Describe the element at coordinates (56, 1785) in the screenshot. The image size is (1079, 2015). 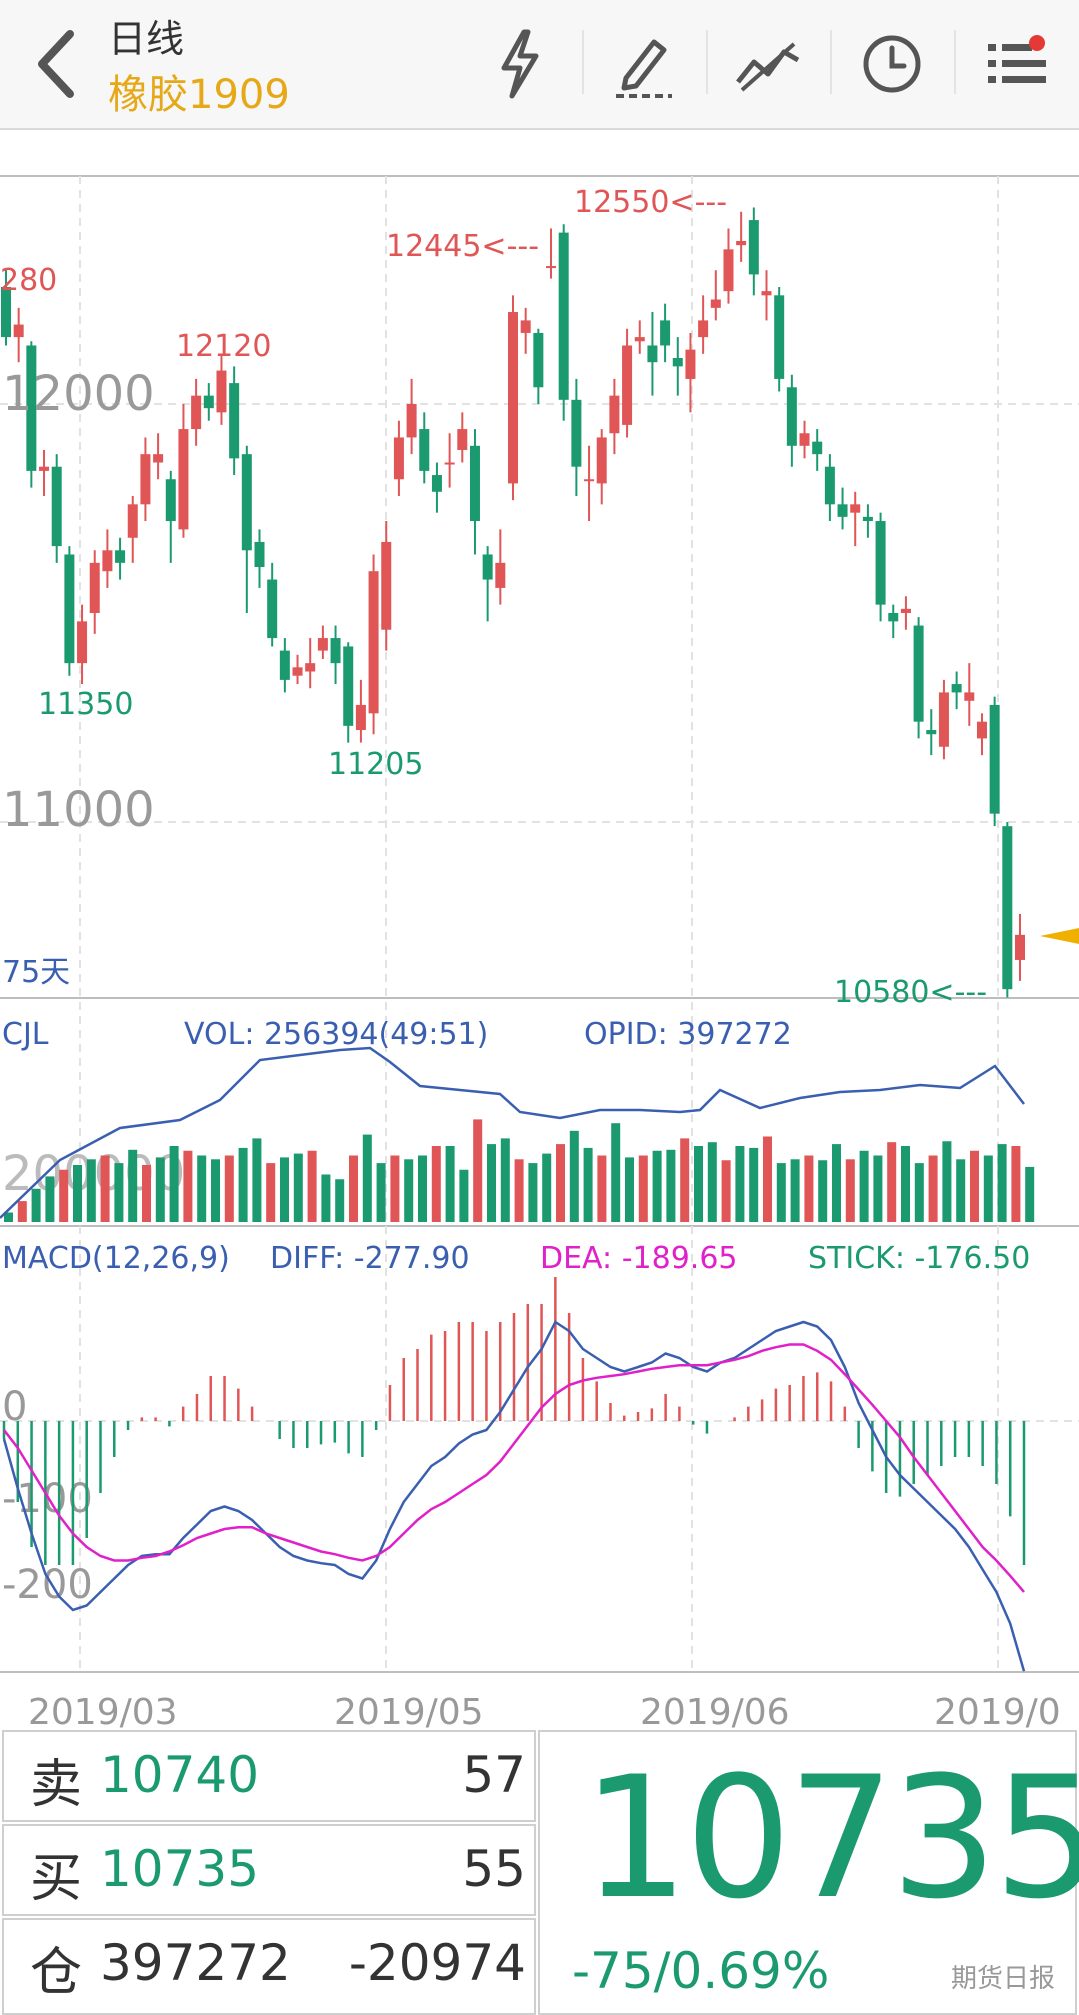
I see `sell-label: 卖` at that location.